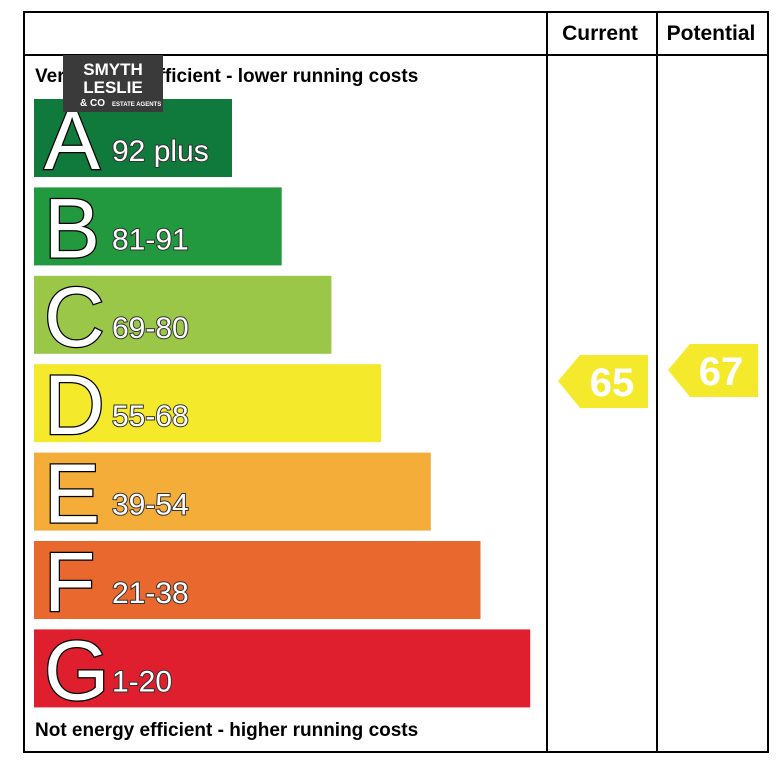 Image resolution: width=784 pixels, height=773 pixels. I want to click on band-letter: F, so click(69, 582).